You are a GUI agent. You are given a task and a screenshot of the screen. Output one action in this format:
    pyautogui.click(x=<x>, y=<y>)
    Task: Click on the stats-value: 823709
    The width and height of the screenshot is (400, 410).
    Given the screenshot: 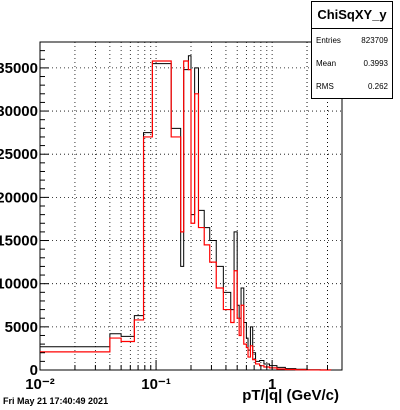 What is the action you would take?
    pyautogui.click(x=374, y=40)
    